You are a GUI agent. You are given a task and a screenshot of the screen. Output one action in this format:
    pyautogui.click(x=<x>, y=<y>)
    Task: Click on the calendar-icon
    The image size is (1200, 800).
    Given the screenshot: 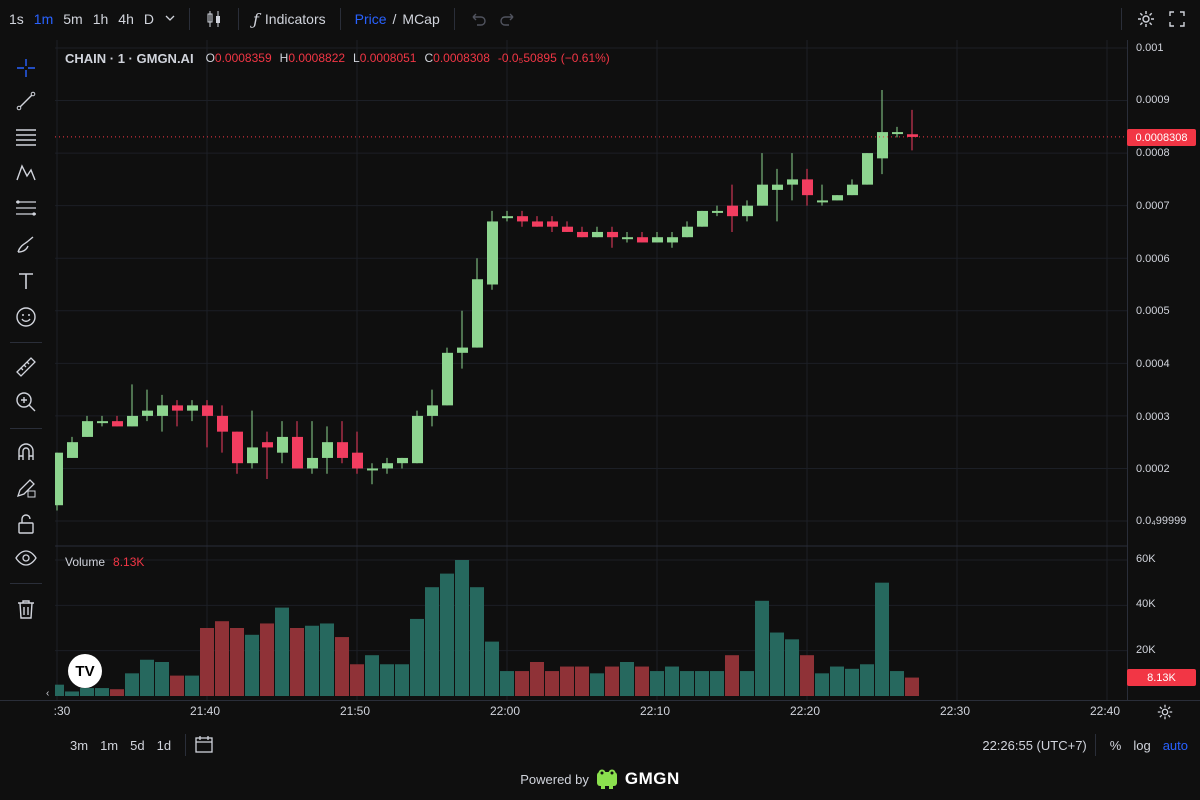 What is the action you would take?
    pyautogui.click(x=204, y=744)
    